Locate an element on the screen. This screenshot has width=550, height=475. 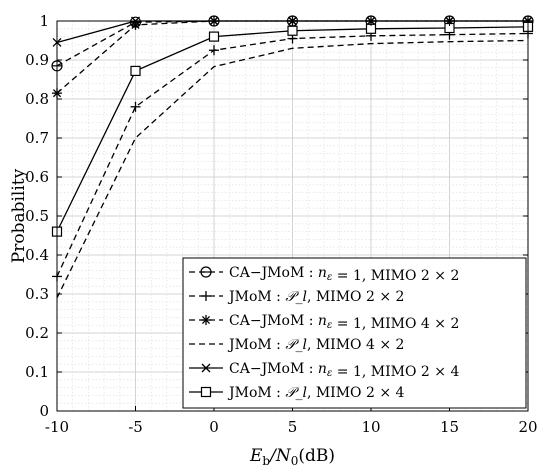
x-axis-label-tail: (dB) is located at coordinates (316, 456).